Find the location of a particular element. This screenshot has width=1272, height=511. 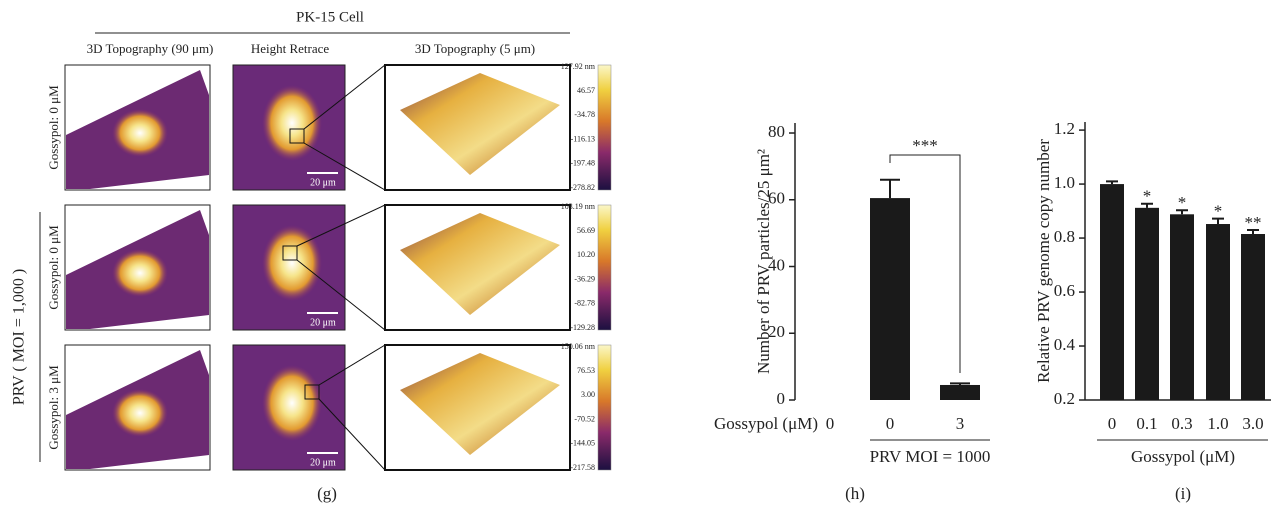

colorbar-label: 127.92 nm is located at coordinates (578, 66).